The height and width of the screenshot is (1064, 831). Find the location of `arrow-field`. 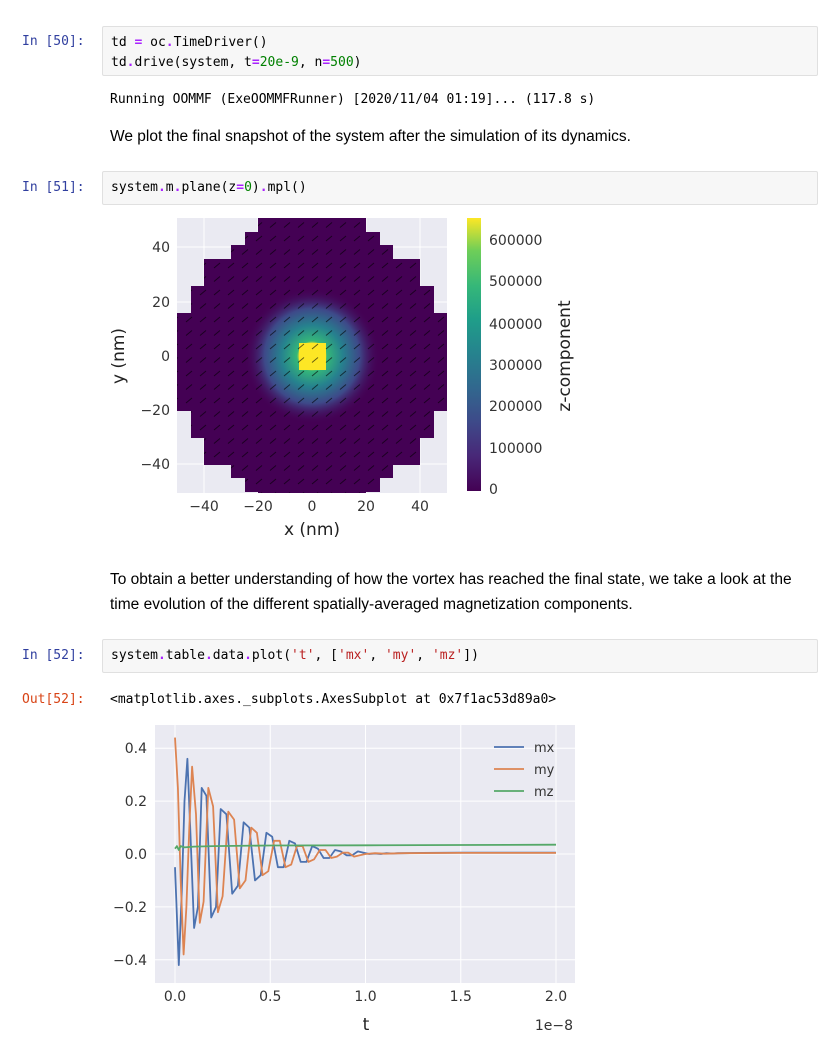

arrow-field is located at coordinates (312, 355).